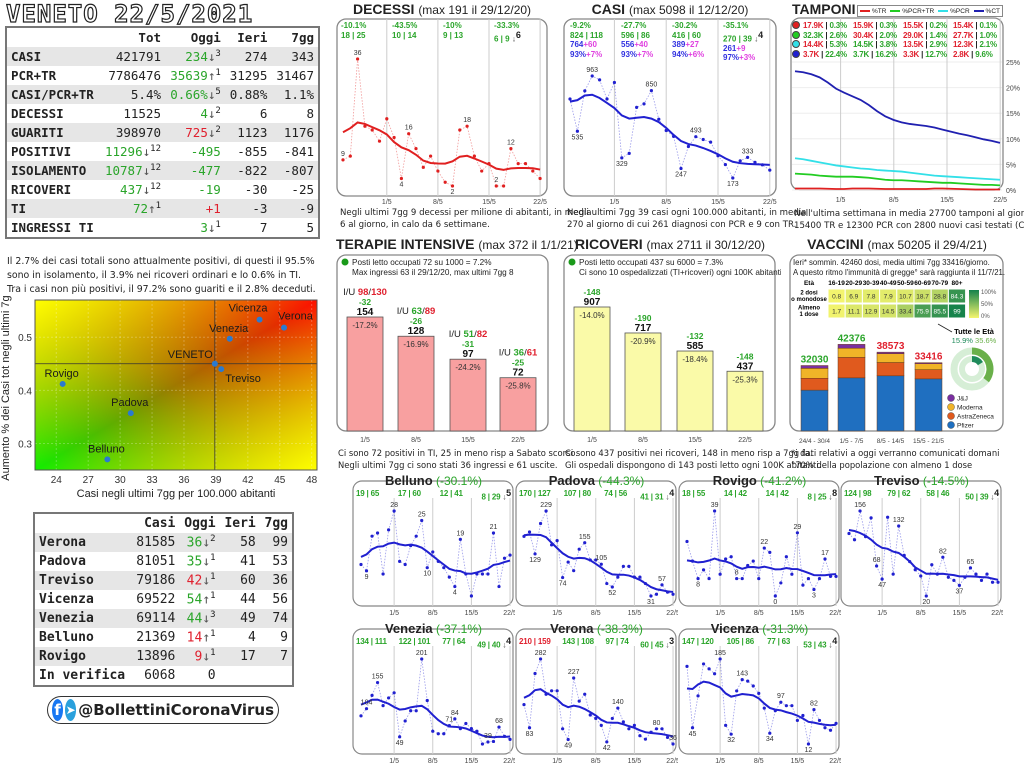 This screenshot has height=769, width=1024. Describe the element at coordinates (155, 186) in the screenshot. I see `trend-weeks: 12` at that location.